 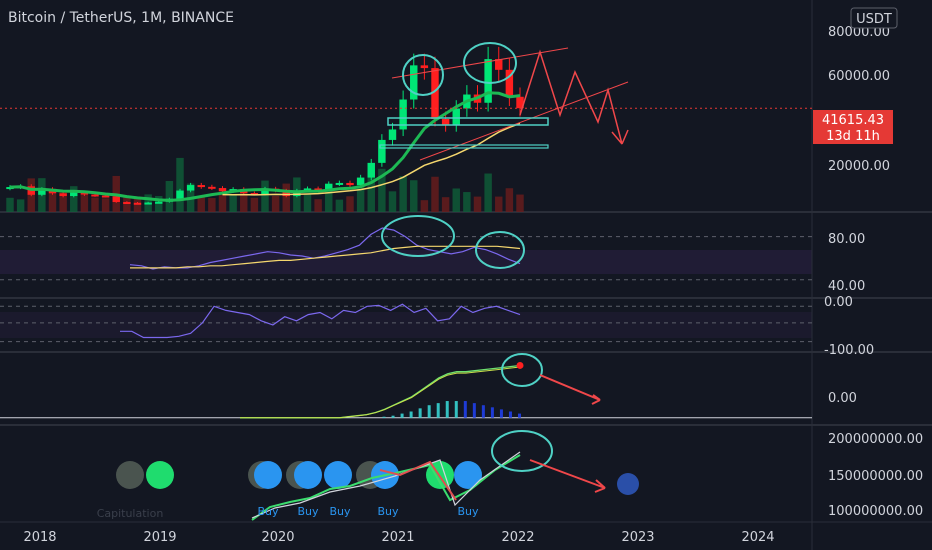 I want to click on time-axis-label: 2024, so click(x=757, y=537).